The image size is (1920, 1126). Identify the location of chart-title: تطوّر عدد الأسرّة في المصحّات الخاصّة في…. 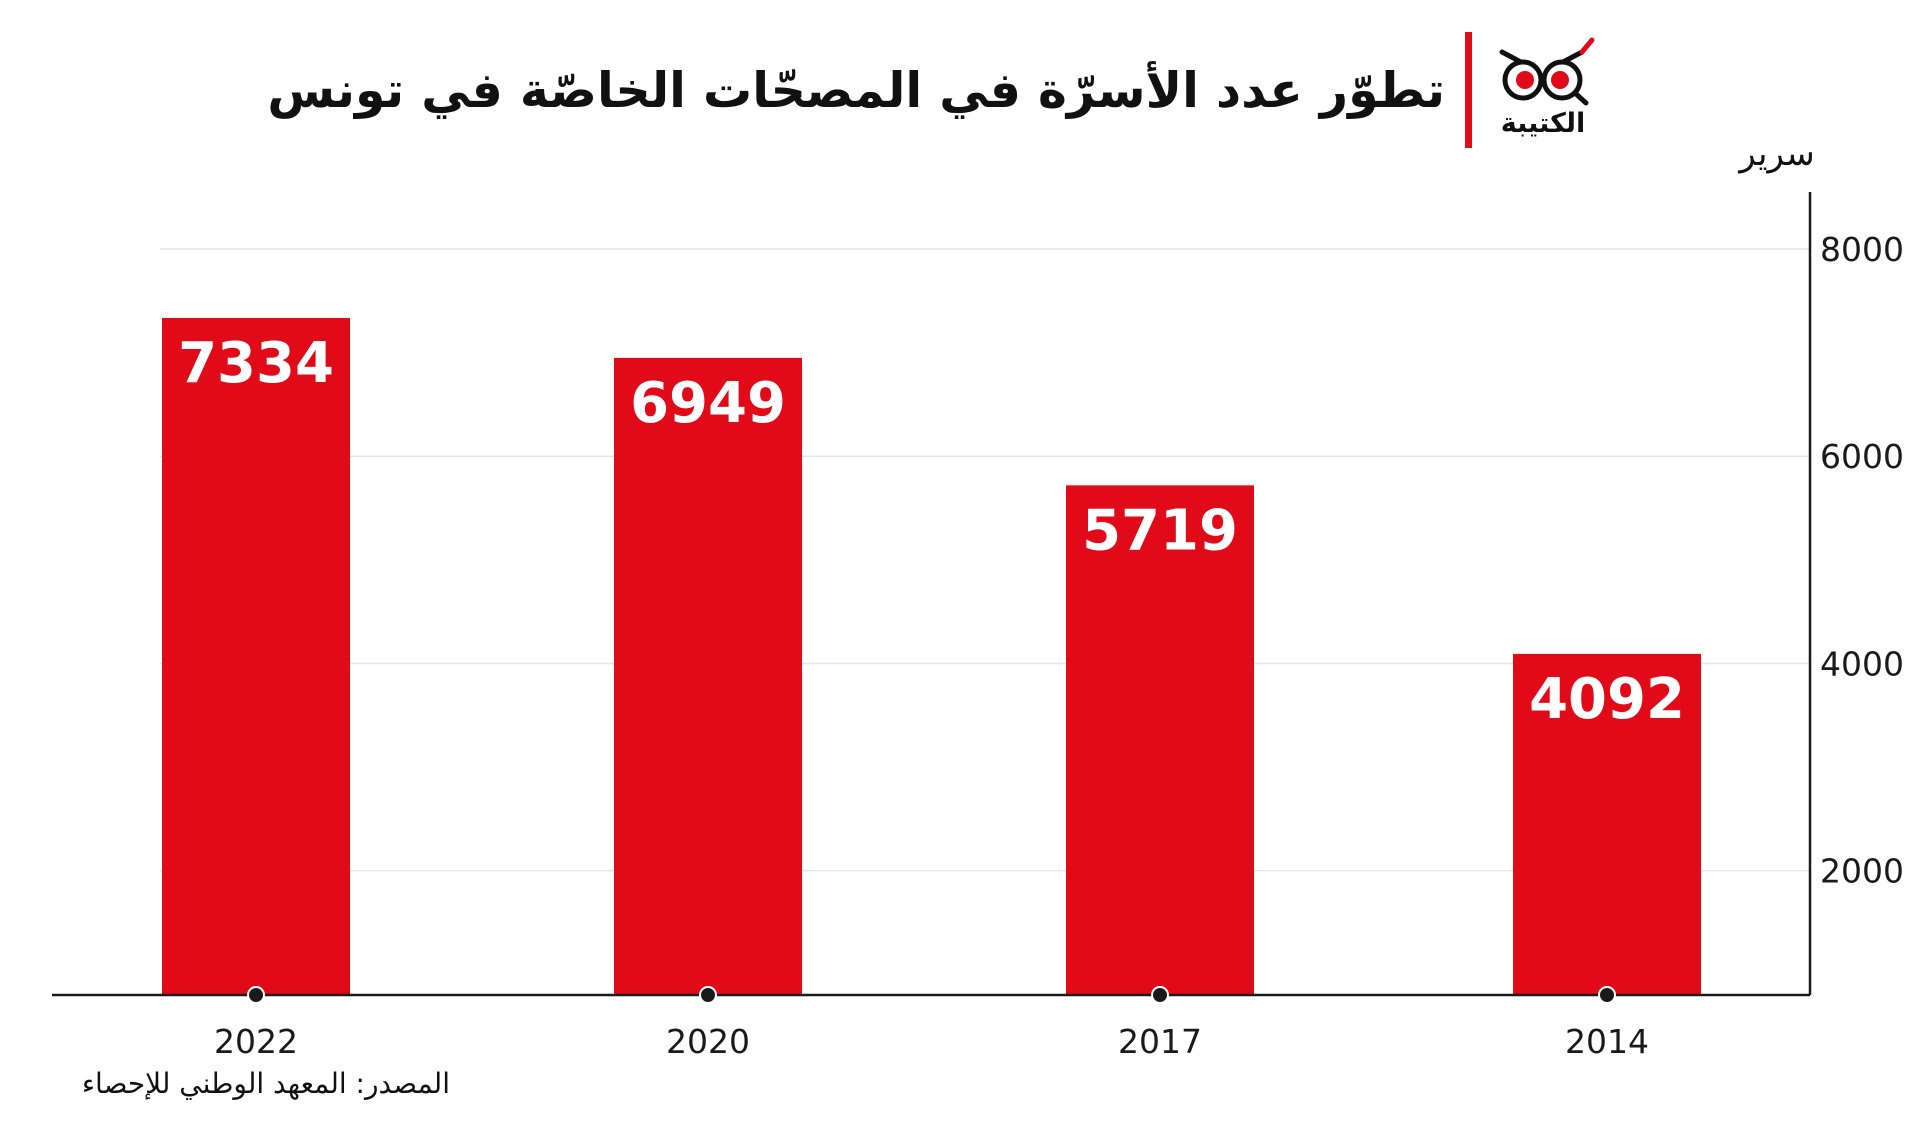
(856, 89).